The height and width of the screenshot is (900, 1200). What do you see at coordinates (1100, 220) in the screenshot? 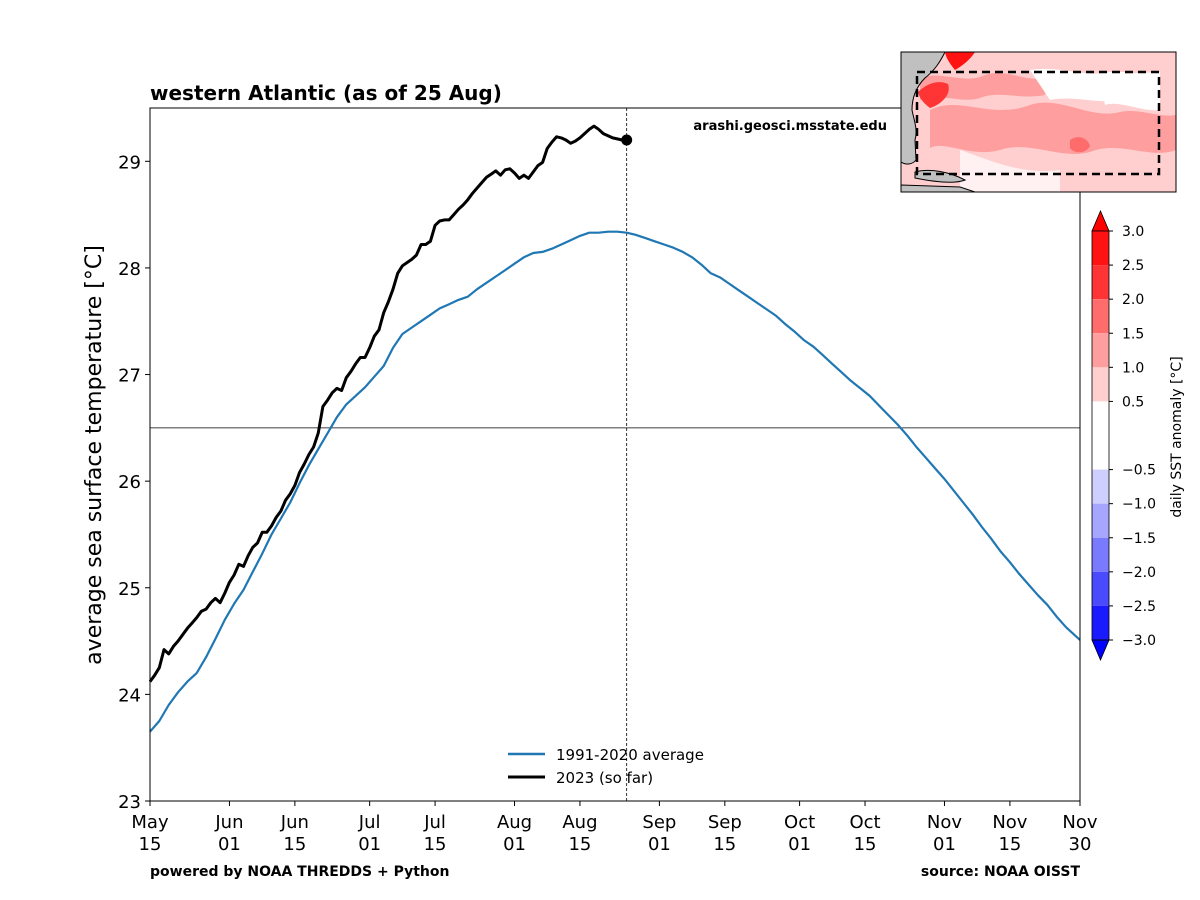
I see `colorbar-extend-high` at bounding box center [1100, 220].